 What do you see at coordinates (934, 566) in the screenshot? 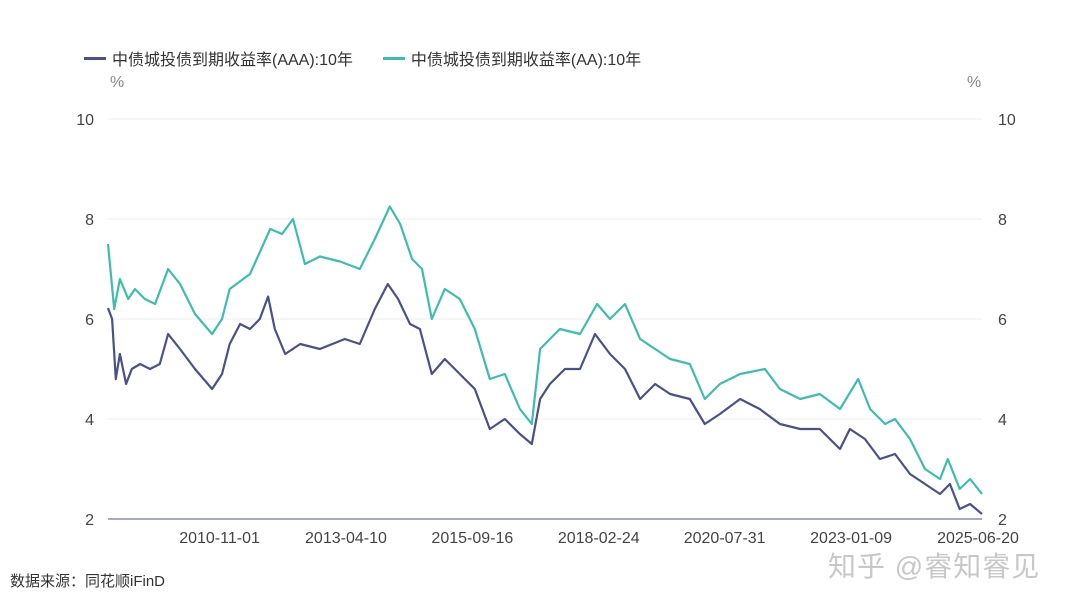
I see `watermark: 知乎 @睿知睿见` at bounding box center [934, 566].